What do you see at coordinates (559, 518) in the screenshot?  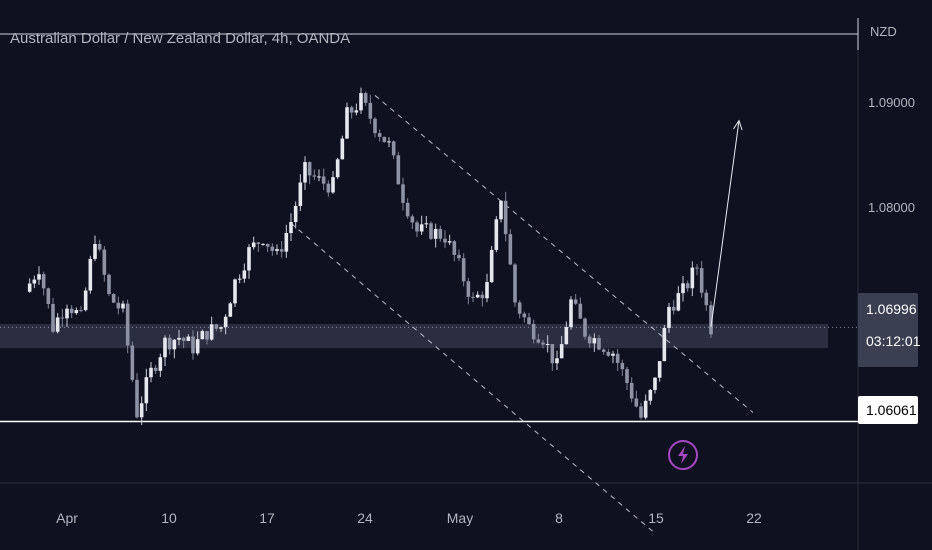 I see `x-tick-label: 8` at bounding box center [559, 518].